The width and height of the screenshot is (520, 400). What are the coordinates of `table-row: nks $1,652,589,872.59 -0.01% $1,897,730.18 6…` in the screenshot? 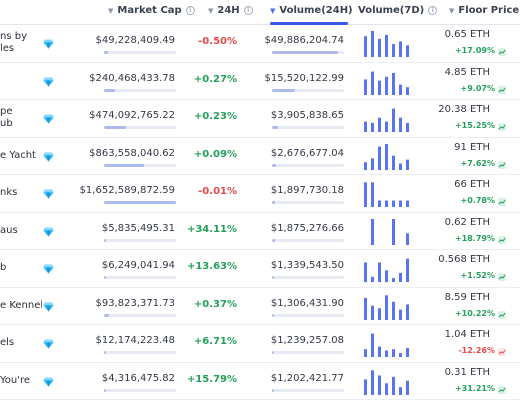 It's located at (260, 194).